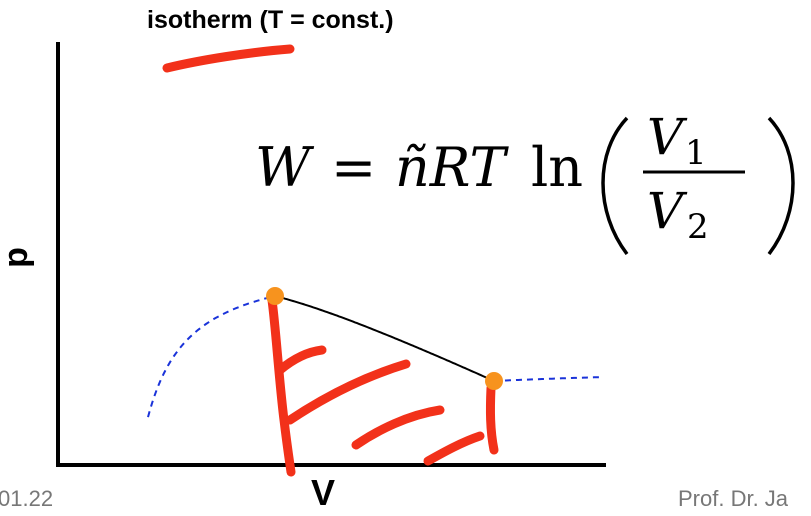 The width and height of the screenshot is (811, 516). What do you see at coordinates (270, 20) in the screenshot?
I see `isotherm-label: isotherm (T = const.)` at bounding box center [270, 20].